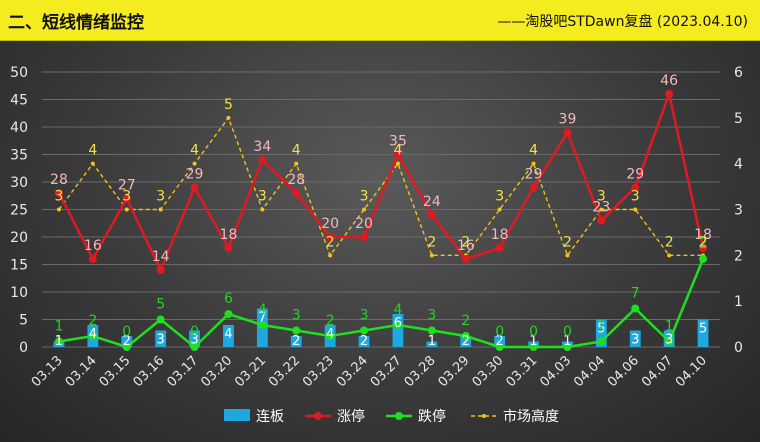  What do you see at coordinates (635, 294) in the screenshot?
I see `data-label-dieting: 7` at bounding box center [635, 294].